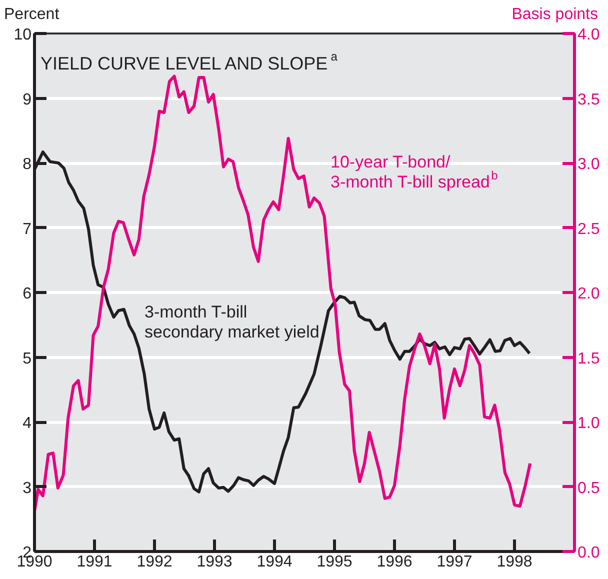 This screenshot has width=608, height=579. I want to click on y2-tick-label: 0.5, so click(589, 488).